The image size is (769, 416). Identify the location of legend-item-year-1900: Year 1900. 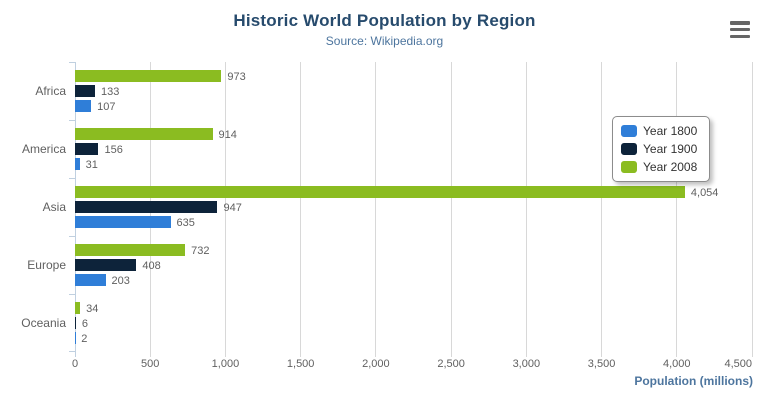
(659, 149).